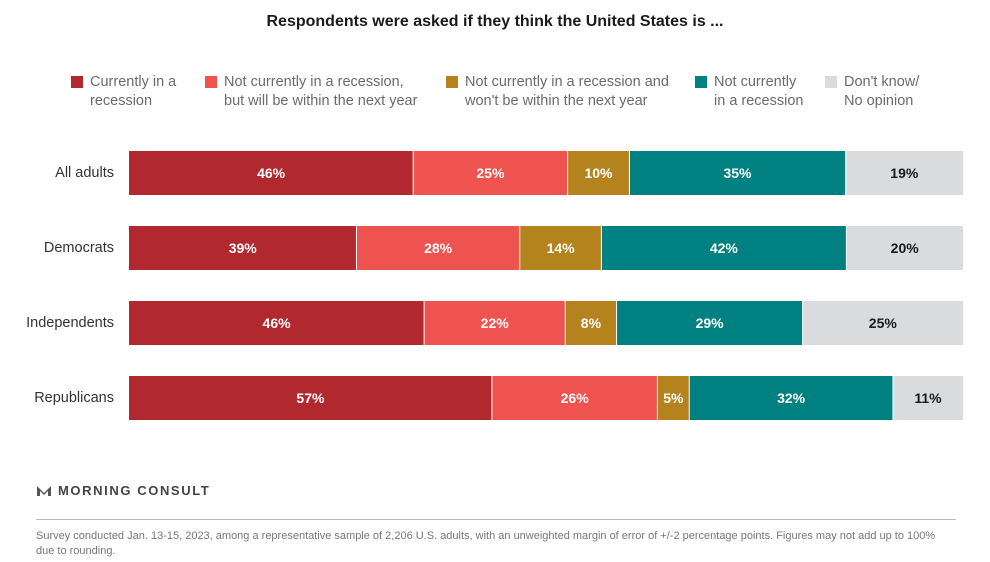 This screenshot has height=562, width=990. I want to click on morning-consult-logo-icon, so click(44, 490).